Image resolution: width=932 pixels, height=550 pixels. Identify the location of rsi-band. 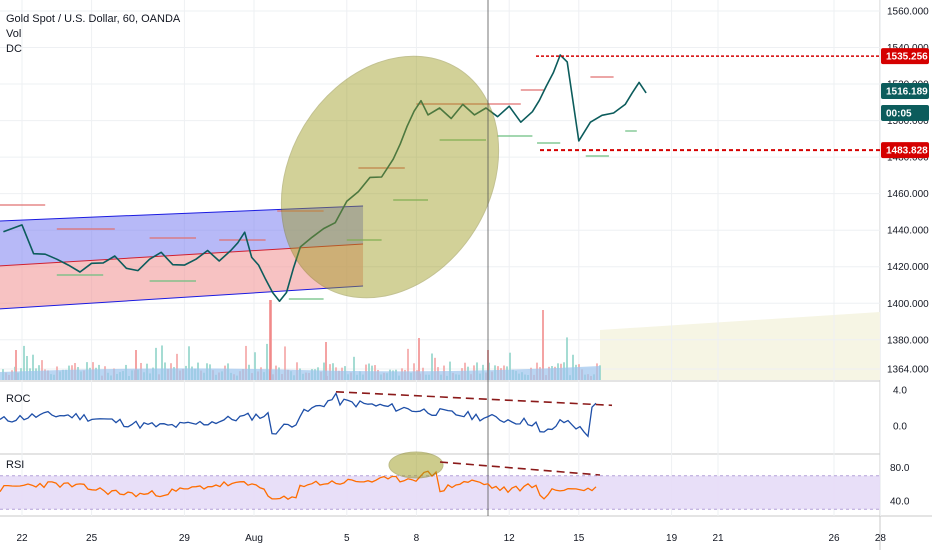
(440, 492).